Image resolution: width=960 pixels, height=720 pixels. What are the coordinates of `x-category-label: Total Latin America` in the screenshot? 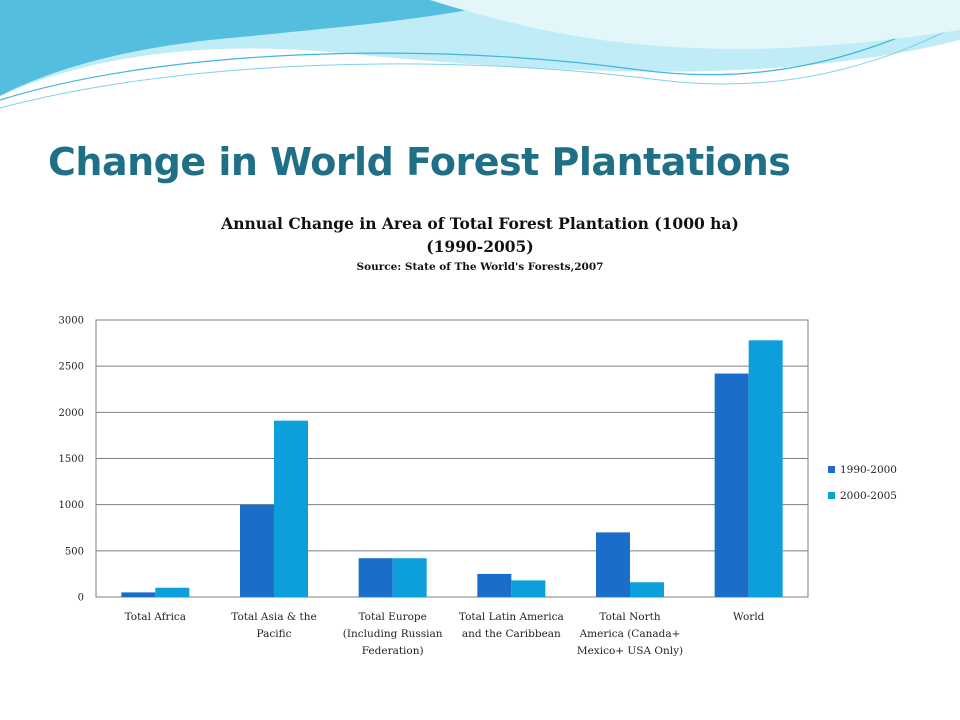 It's located at (511, 617).